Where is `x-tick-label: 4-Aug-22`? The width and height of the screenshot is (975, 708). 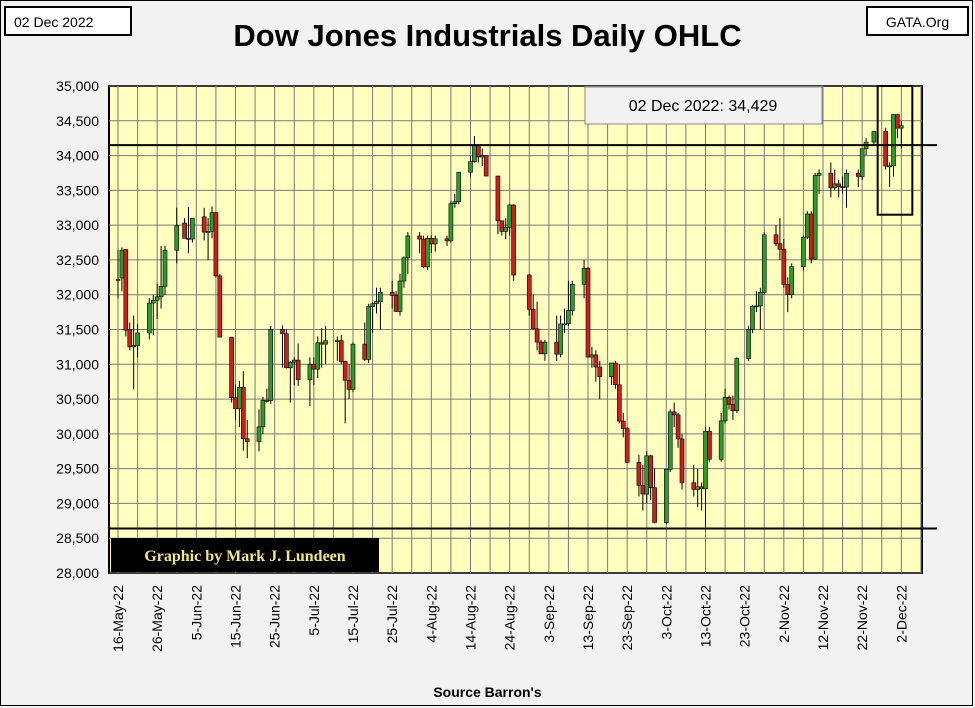 x-tick-label: 4-Aug-22 is located at coordinates (431, 614).